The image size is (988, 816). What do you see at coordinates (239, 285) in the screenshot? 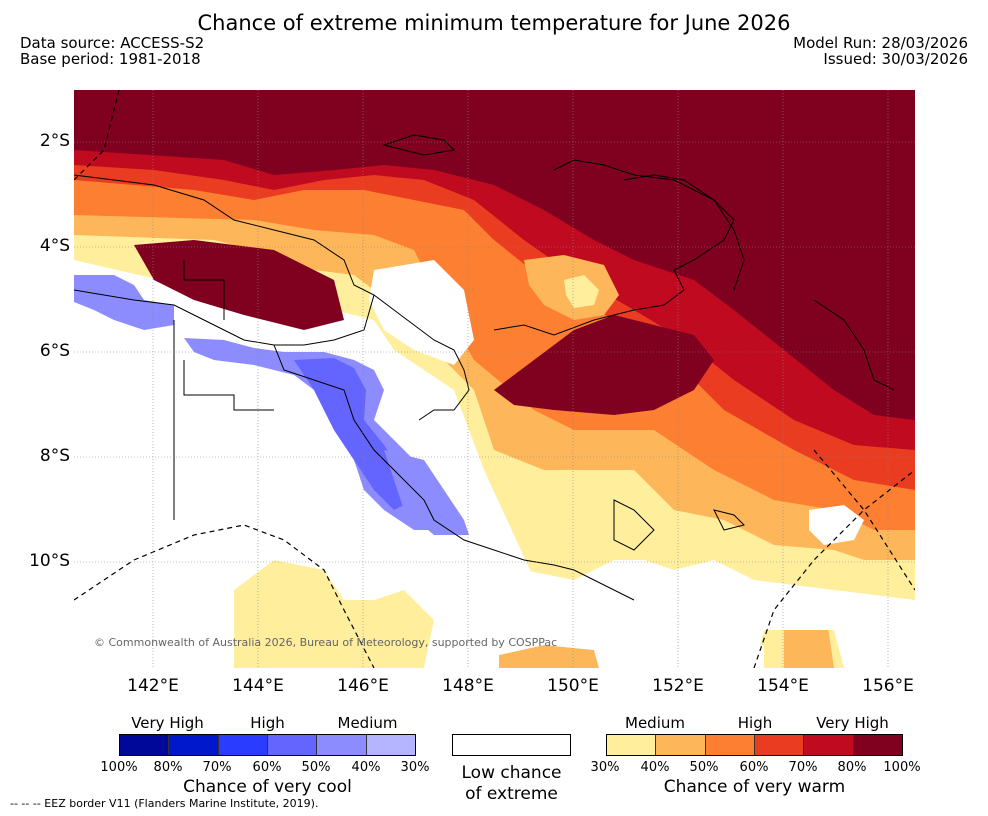
I see `warm-80-png-main` at bounding box center [239, 285].